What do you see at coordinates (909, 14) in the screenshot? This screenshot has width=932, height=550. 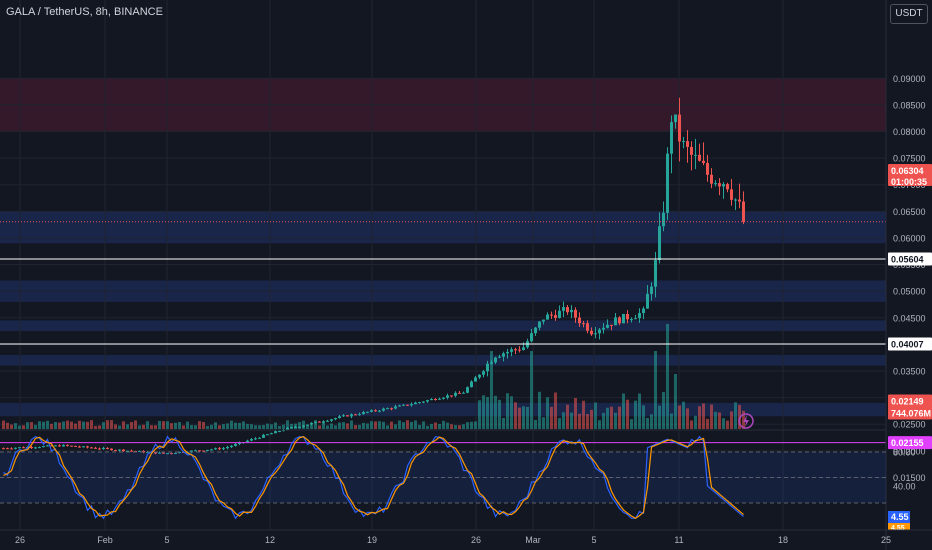 I see `currency-button: USDT` at bounding box center [909, 14].